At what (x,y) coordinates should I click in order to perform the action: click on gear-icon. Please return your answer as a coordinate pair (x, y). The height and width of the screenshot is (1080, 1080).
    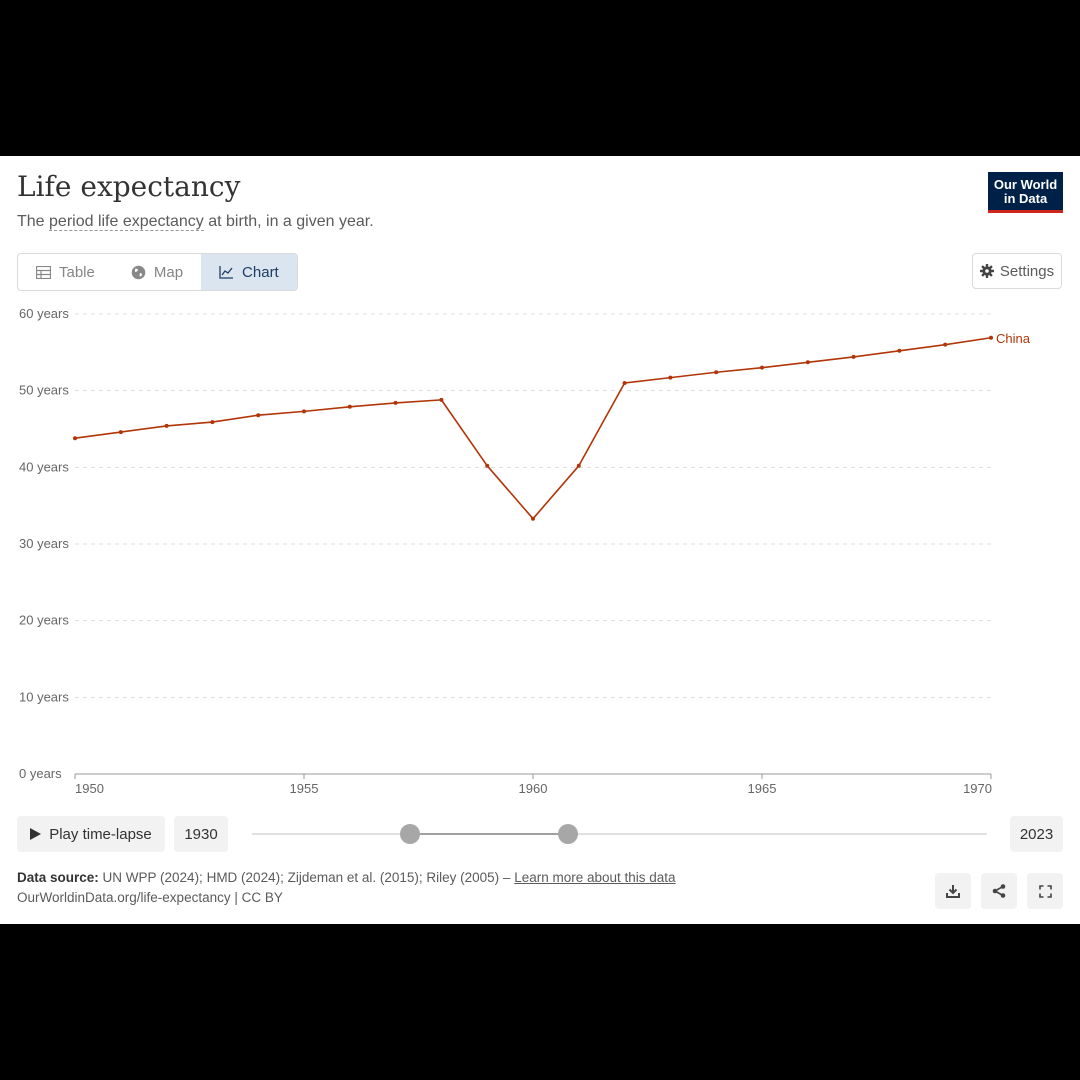
    Looking at the image, I should click on (986, 271).